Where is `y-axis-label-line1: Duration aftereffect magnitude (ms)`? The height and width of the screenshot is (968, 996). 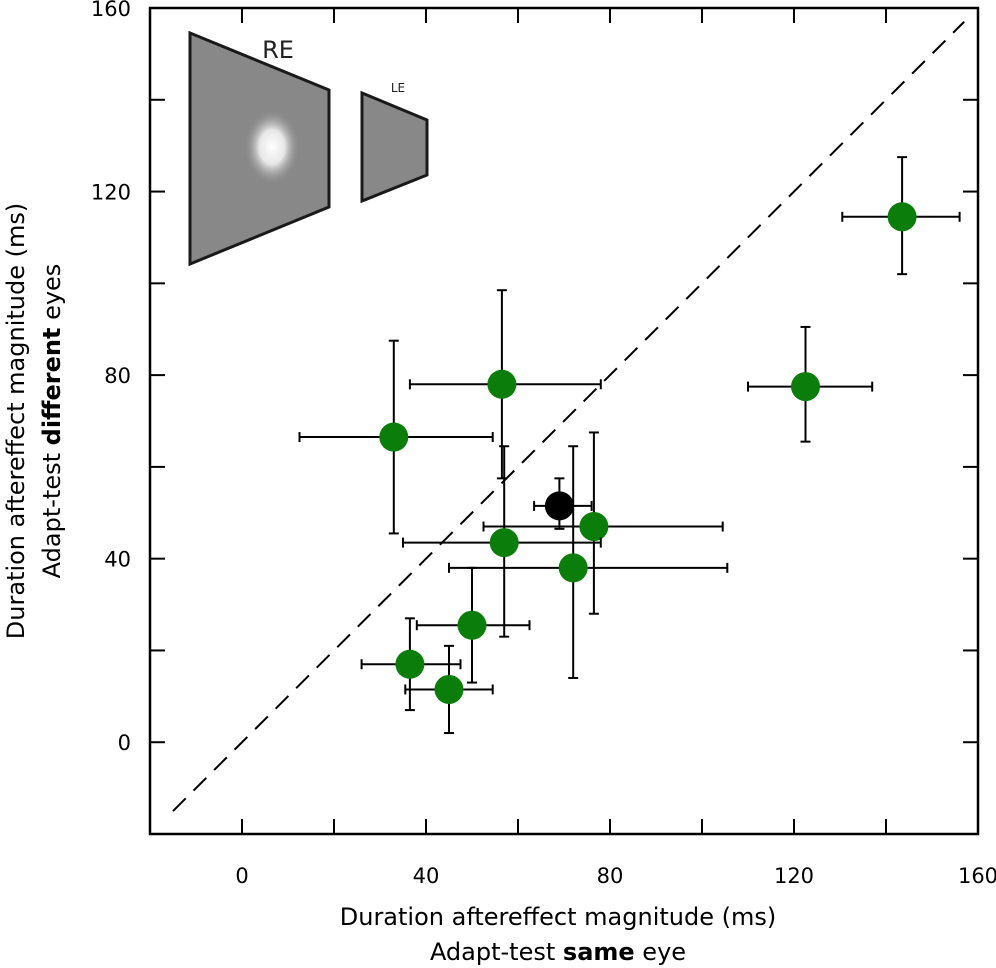 y-axis-label-line1: Duration aftereffect magnitude (ms) is located at coordinates (16, 421).